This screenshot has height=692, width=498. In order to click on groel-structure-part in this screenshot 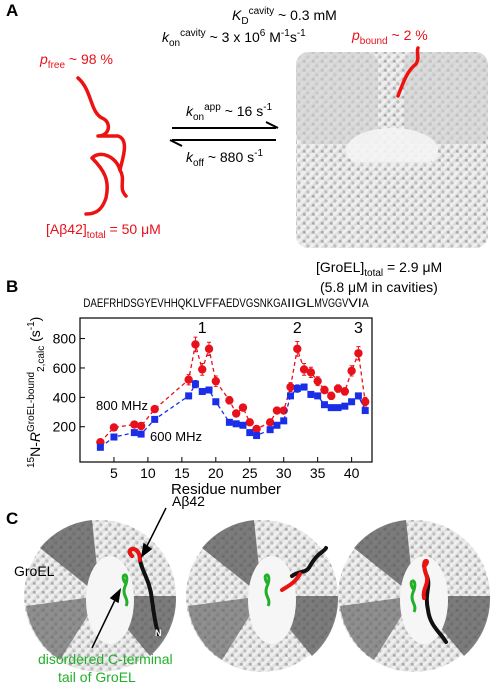, I will do `click(392, 150)`.